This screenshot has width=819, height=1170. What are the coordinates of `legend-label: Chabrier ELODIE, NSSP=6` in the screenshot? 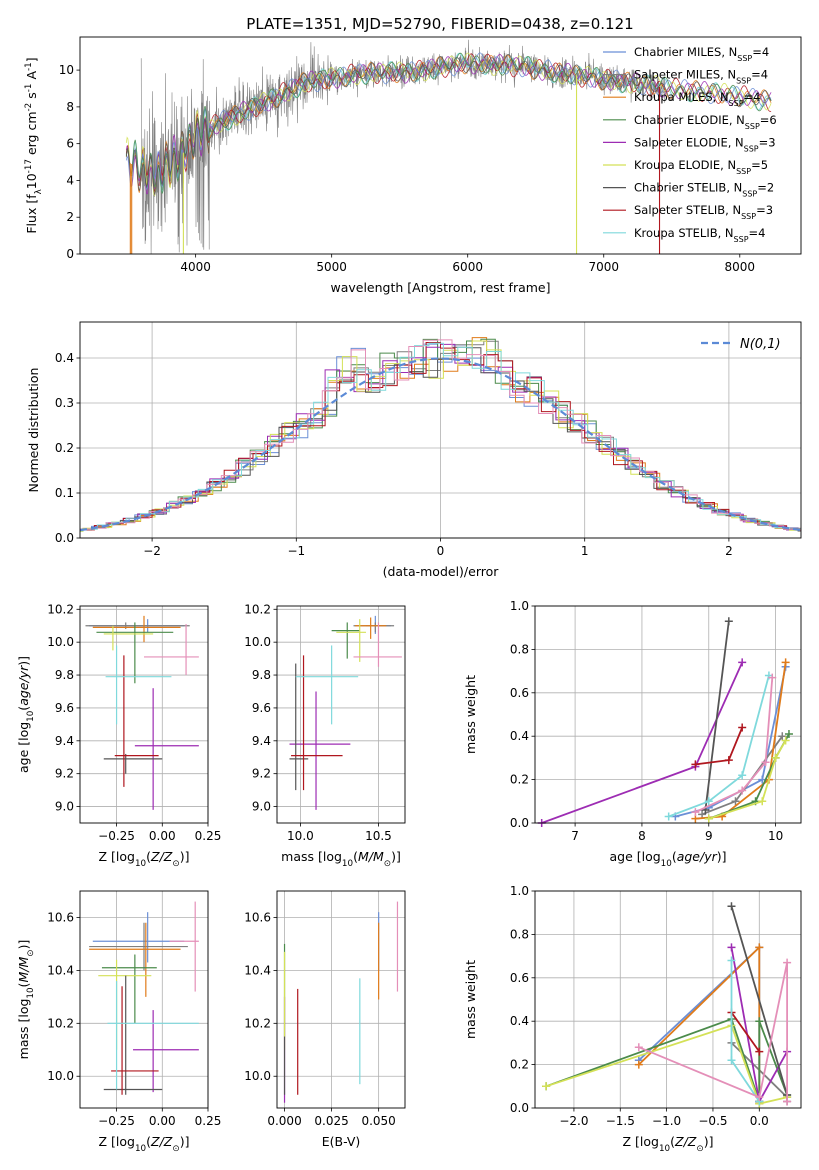 It's located at (705, 122).